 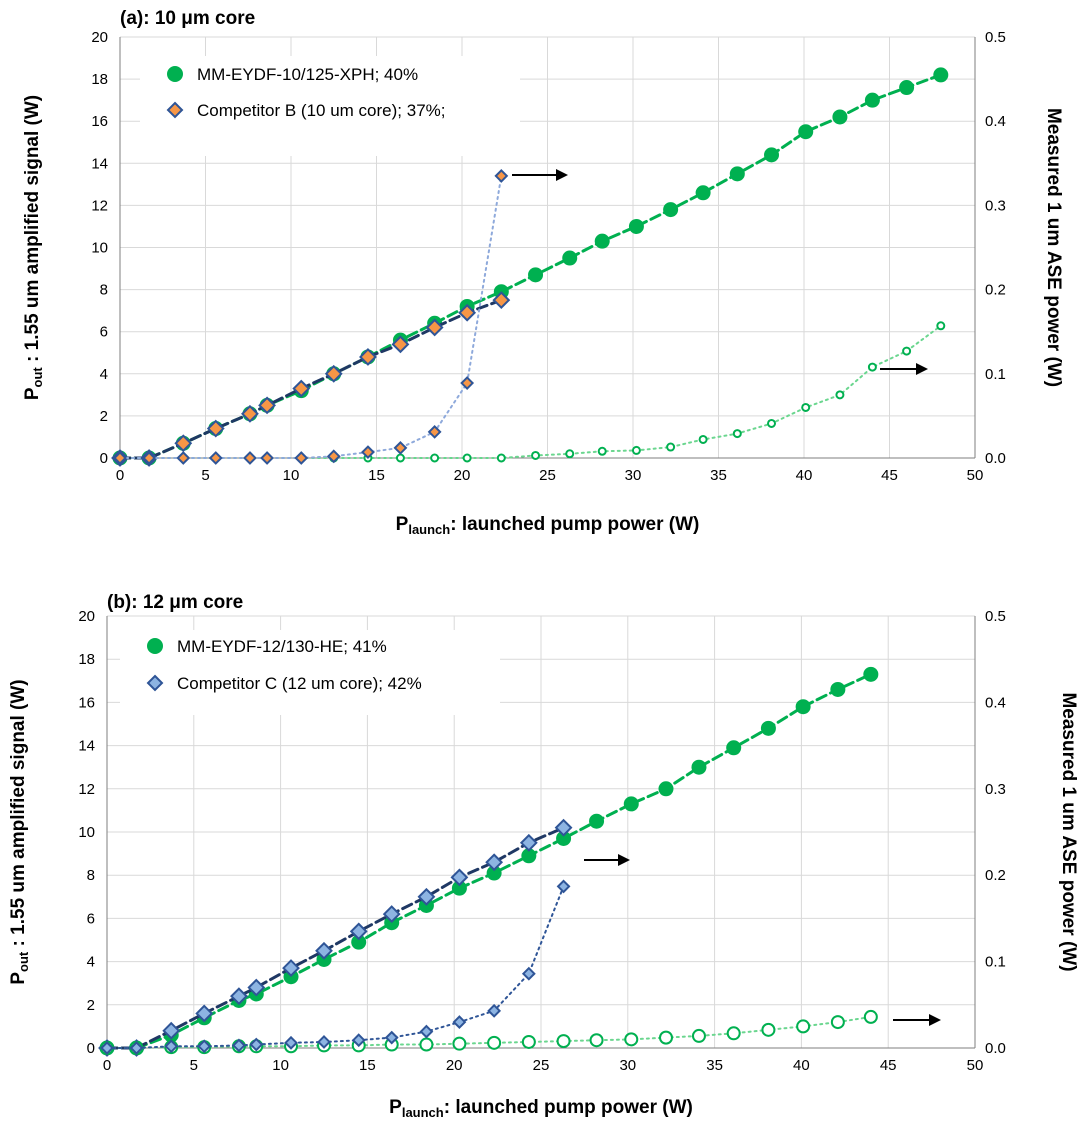 I want to click on x-tick-label: 25, so click(x=541, y=1065).